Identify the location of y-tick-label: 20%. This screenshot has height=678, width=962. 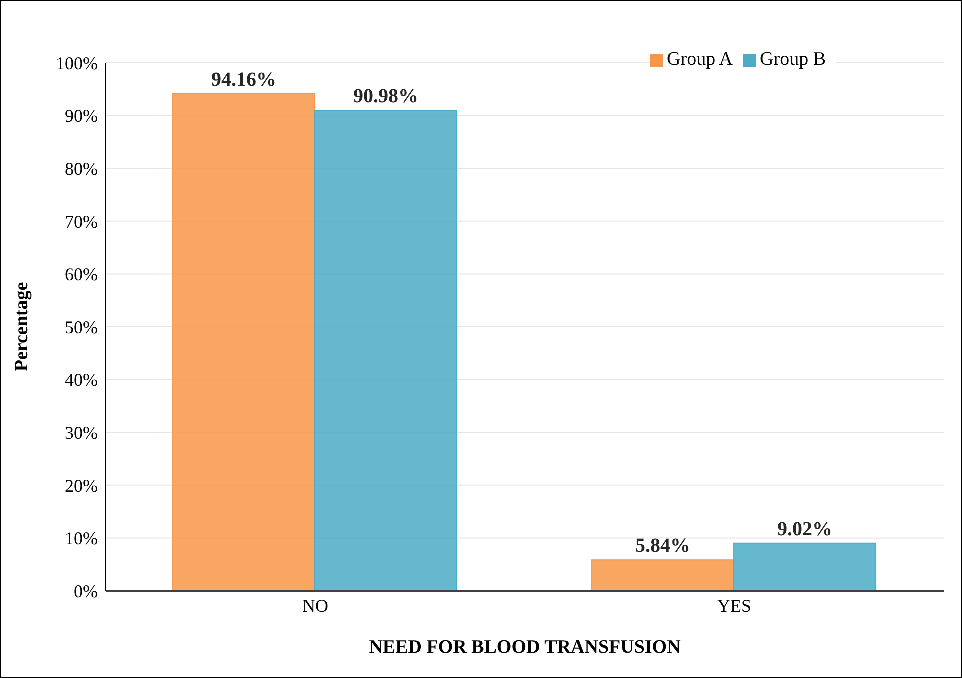
(81, 486).